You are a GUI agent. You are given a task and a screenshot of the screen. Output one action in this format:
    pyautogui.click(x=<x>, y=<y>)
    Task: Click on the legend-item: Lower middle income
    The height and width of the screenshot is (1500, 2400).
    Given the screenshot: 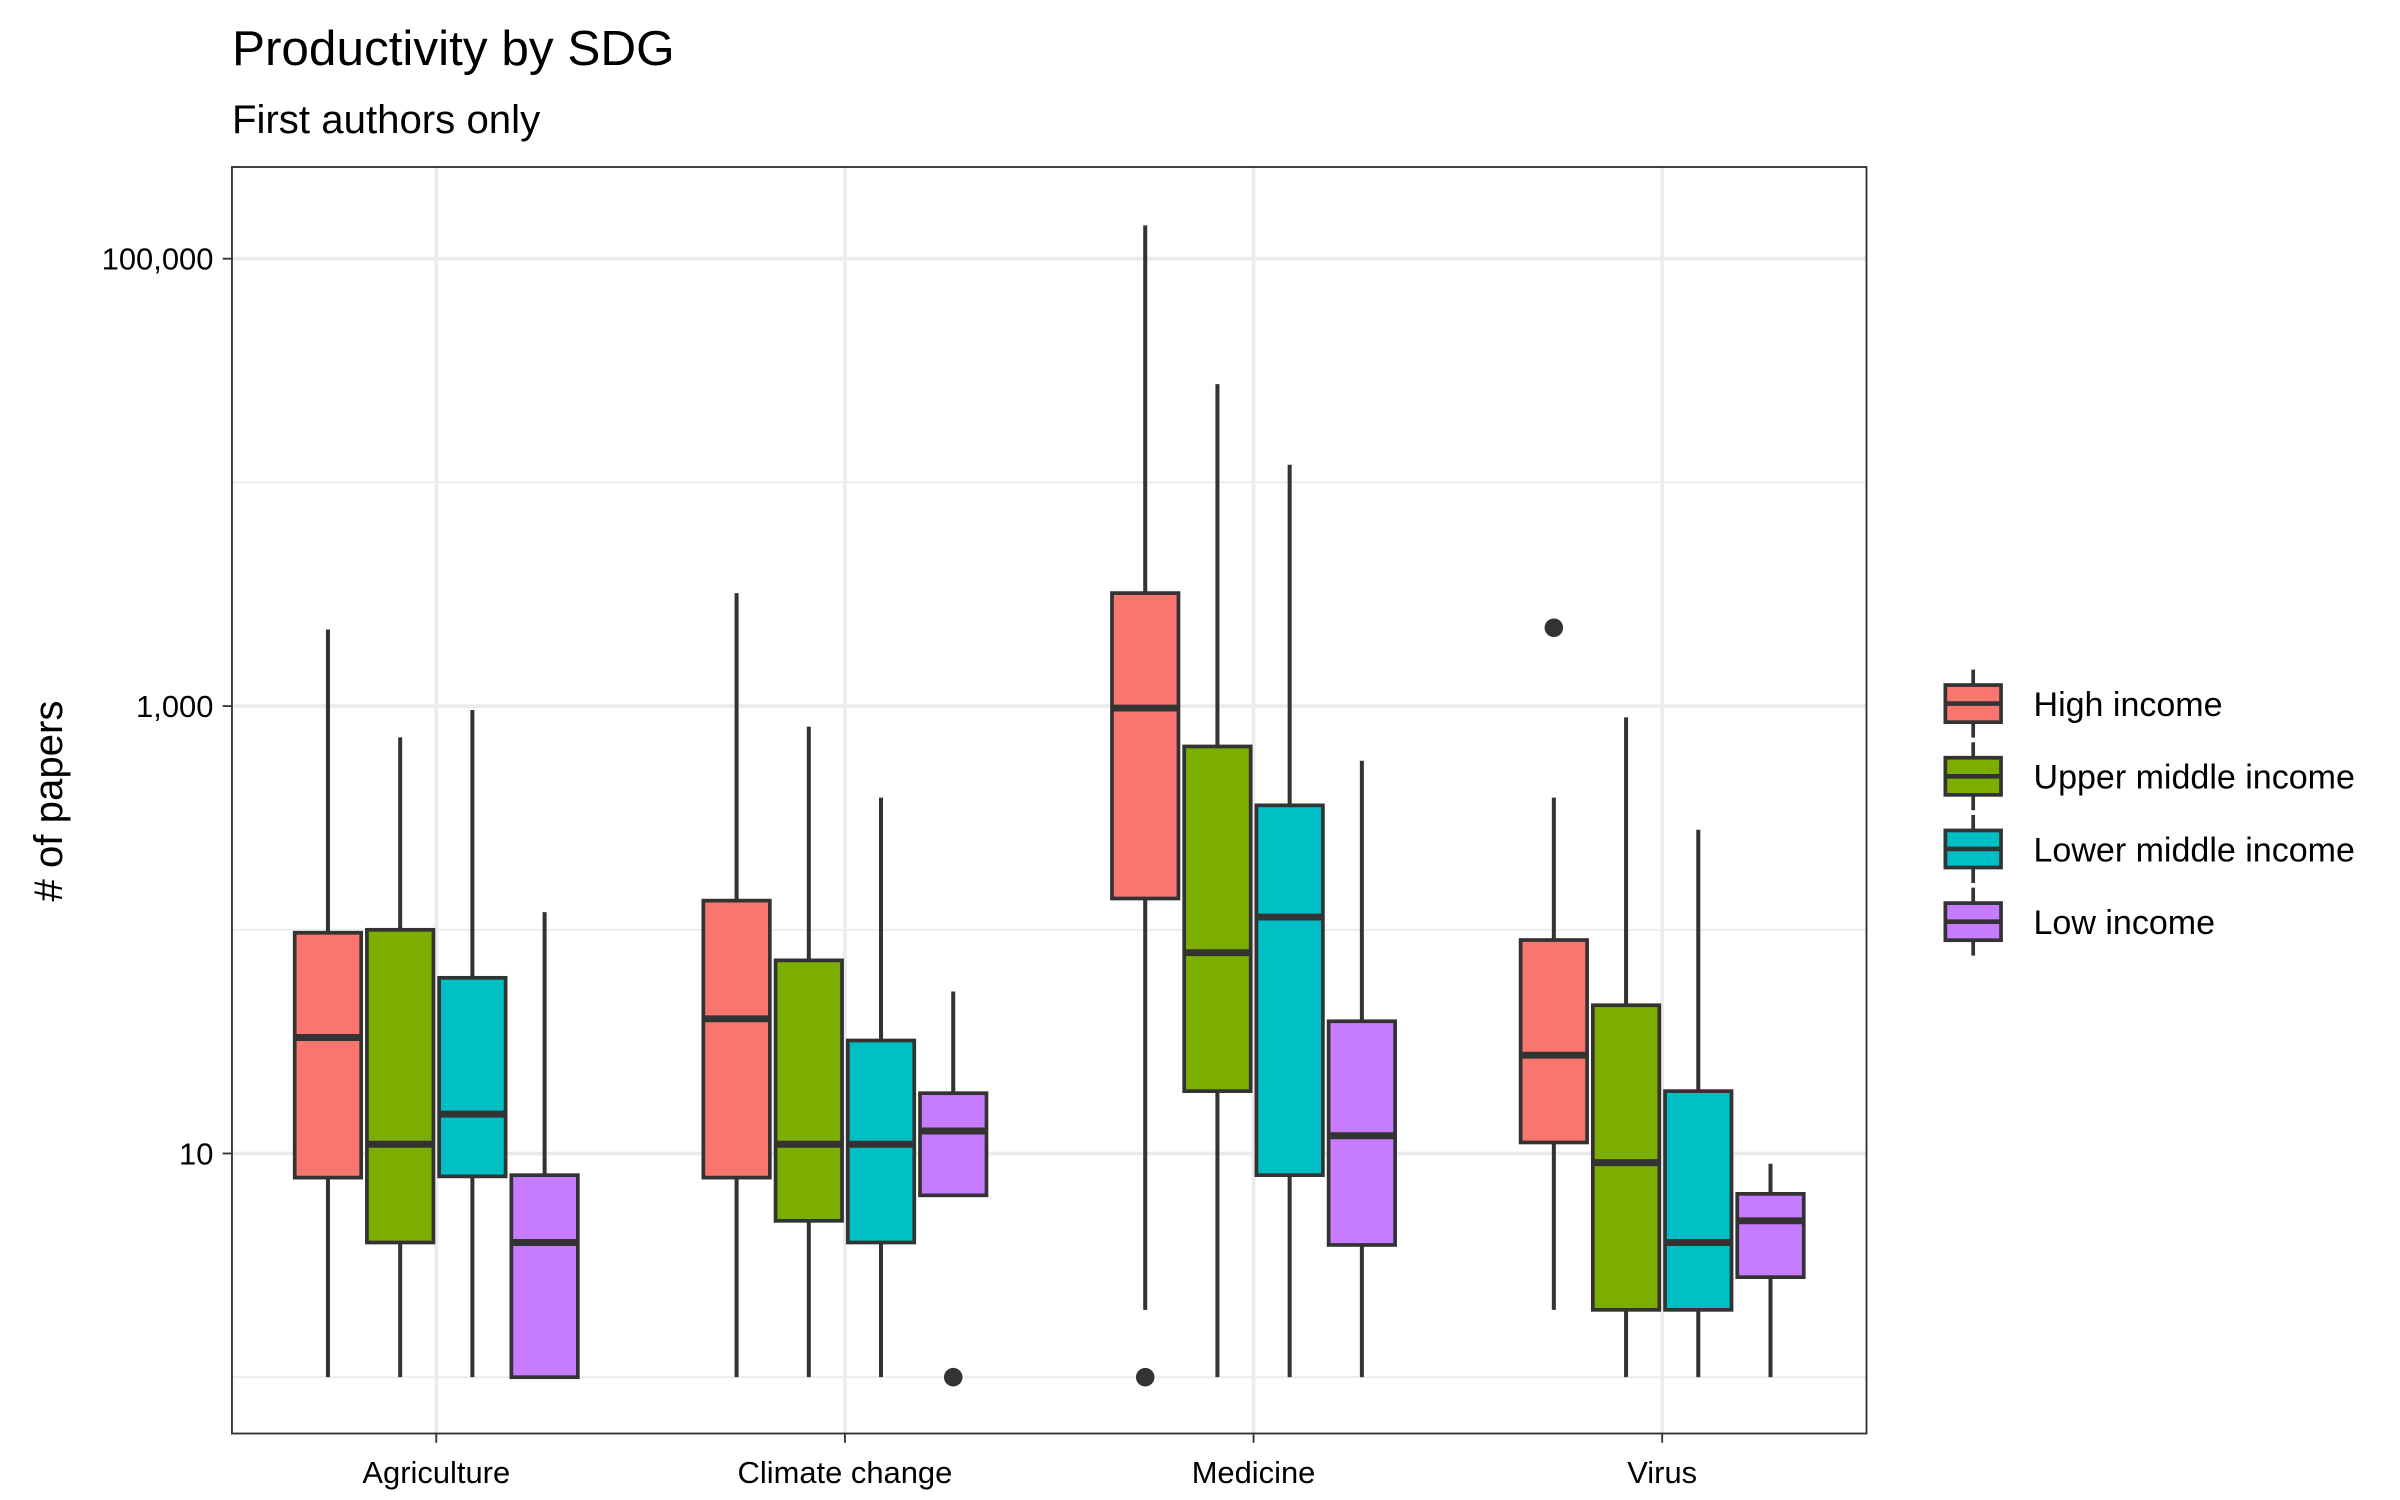 What is the action you would take?
    pyautogui.click(x=2149, y=848)
    